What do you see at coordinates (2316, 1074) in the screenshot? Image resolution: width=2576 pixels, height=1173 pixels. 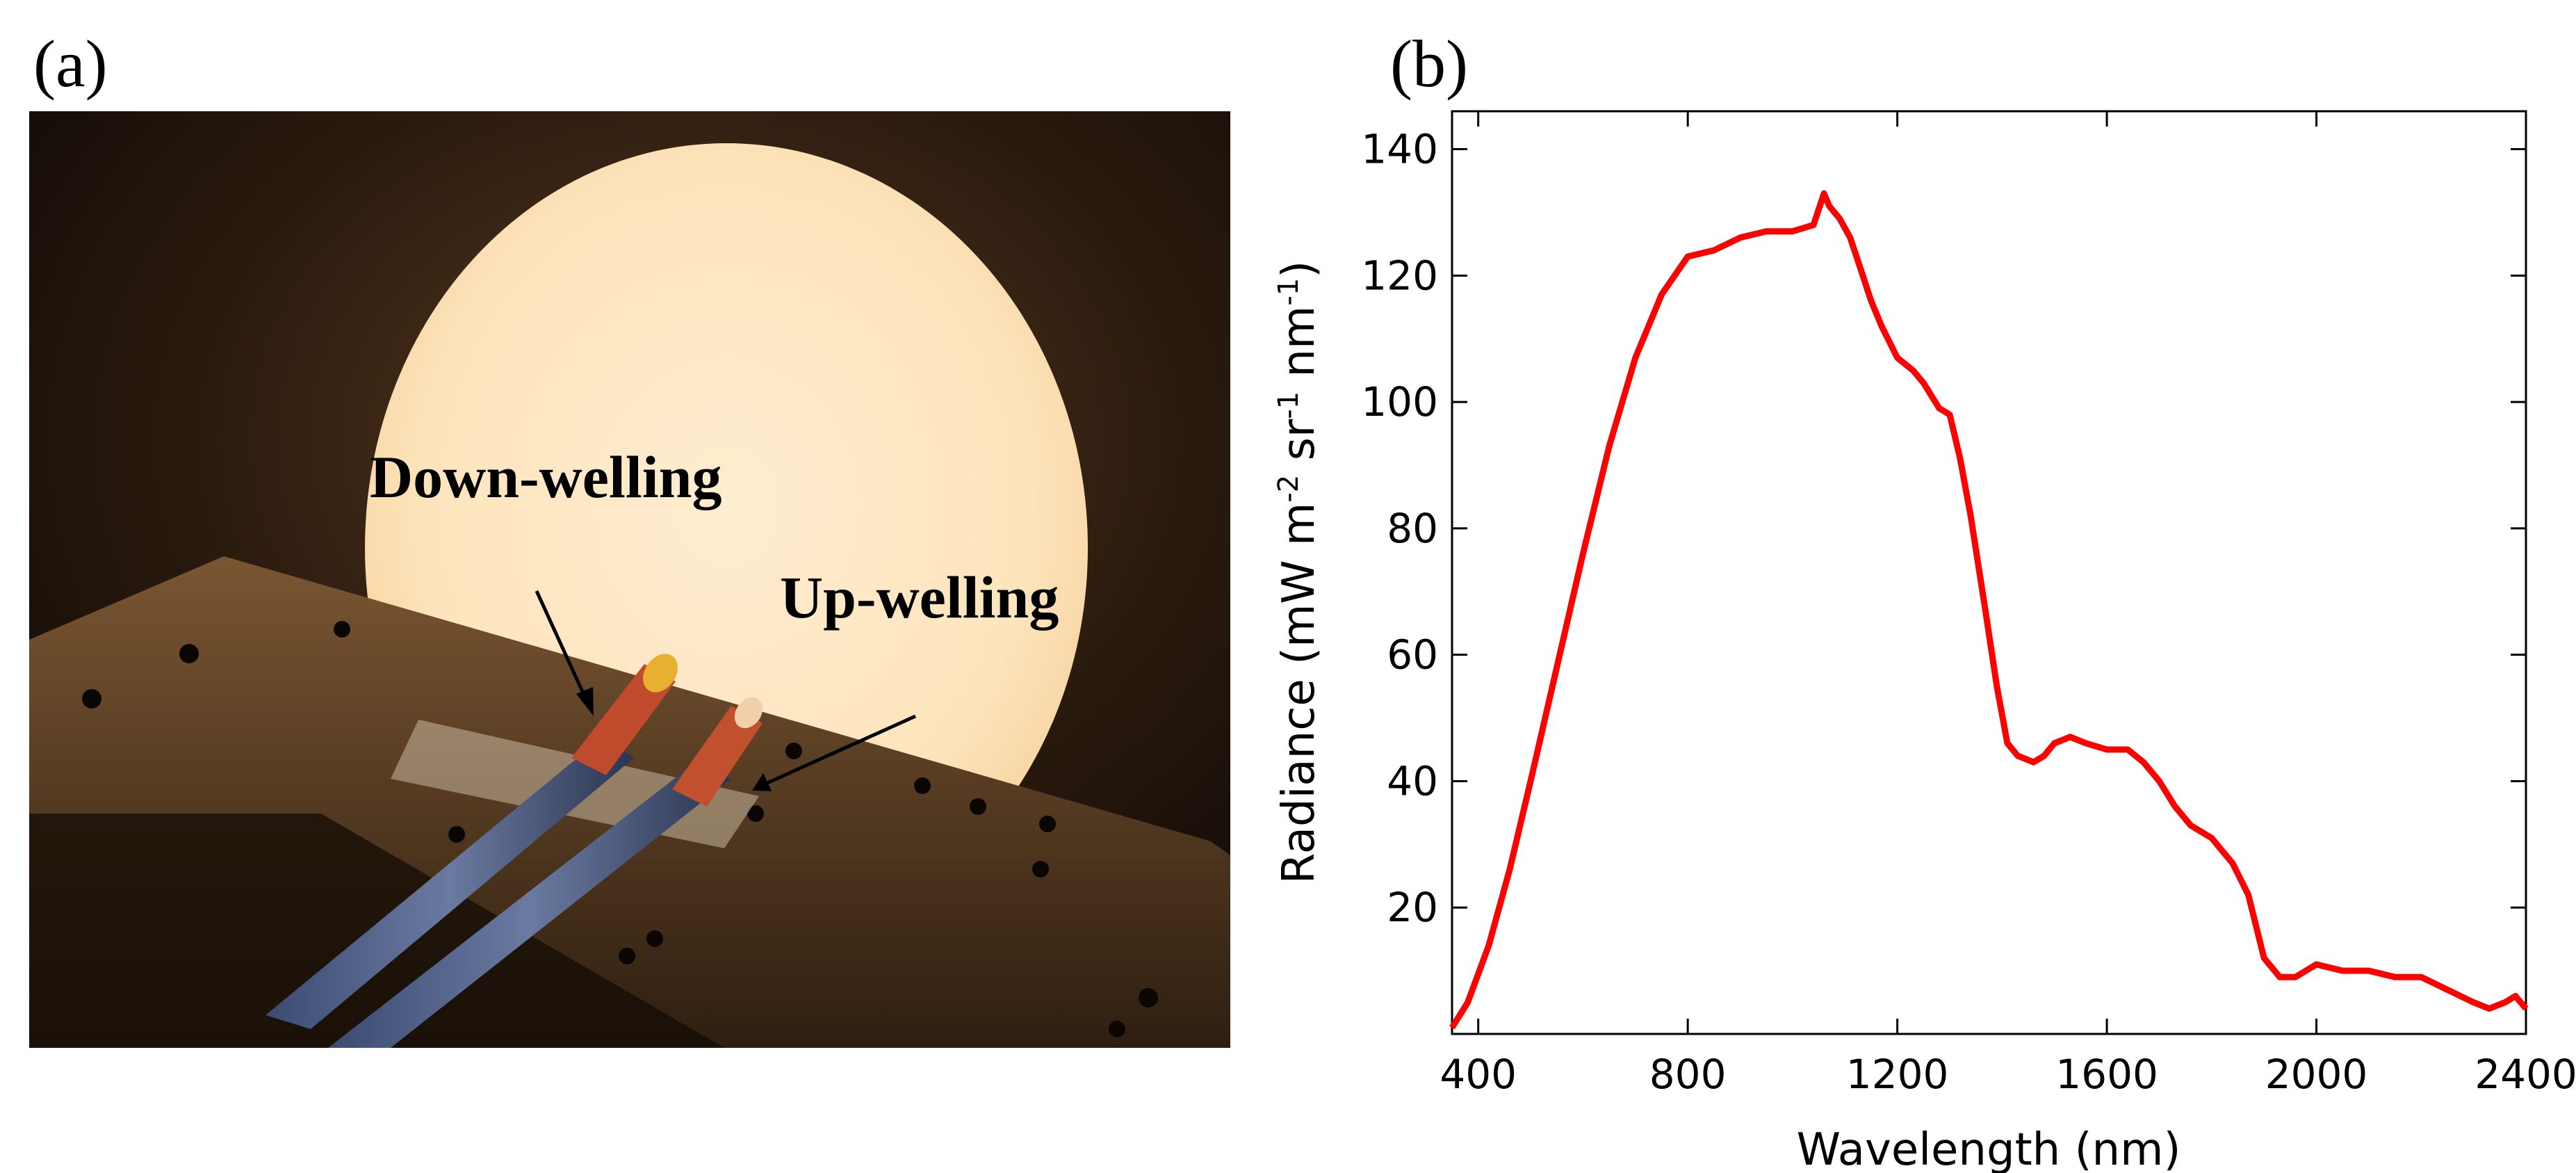 I see `x-tick-label: 2000` at bounding box center [2316, 1074].